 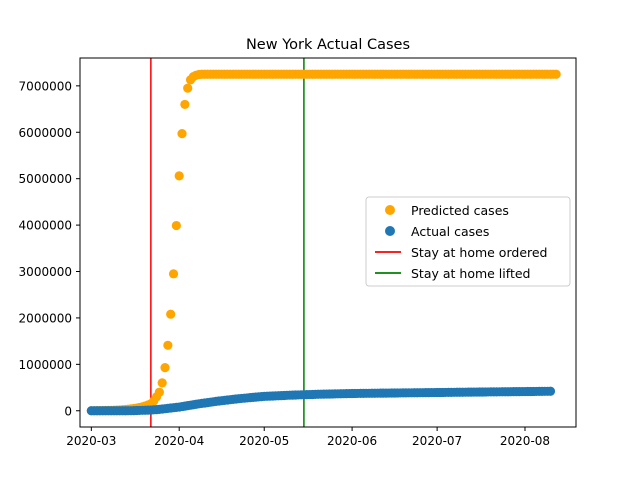 What do you see at coordinates (525, 441) in the screenshot?
I see `x-tick-label: 2020-08` at bounding box center [525, 441].